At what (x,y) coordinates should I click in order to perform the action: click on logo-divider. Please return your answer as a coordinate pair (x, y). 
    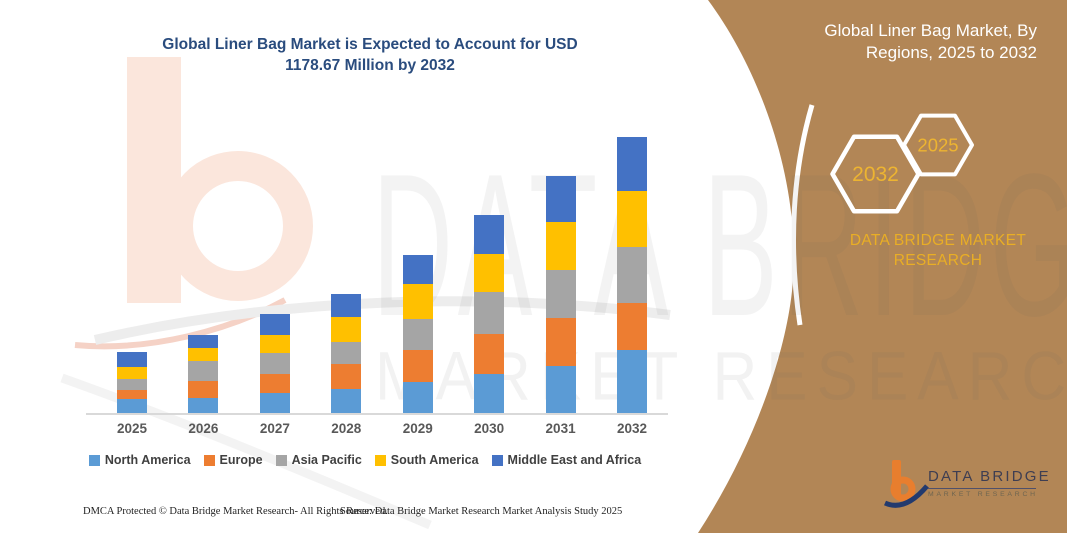
    Looking at the image, I should click on (982, 488).